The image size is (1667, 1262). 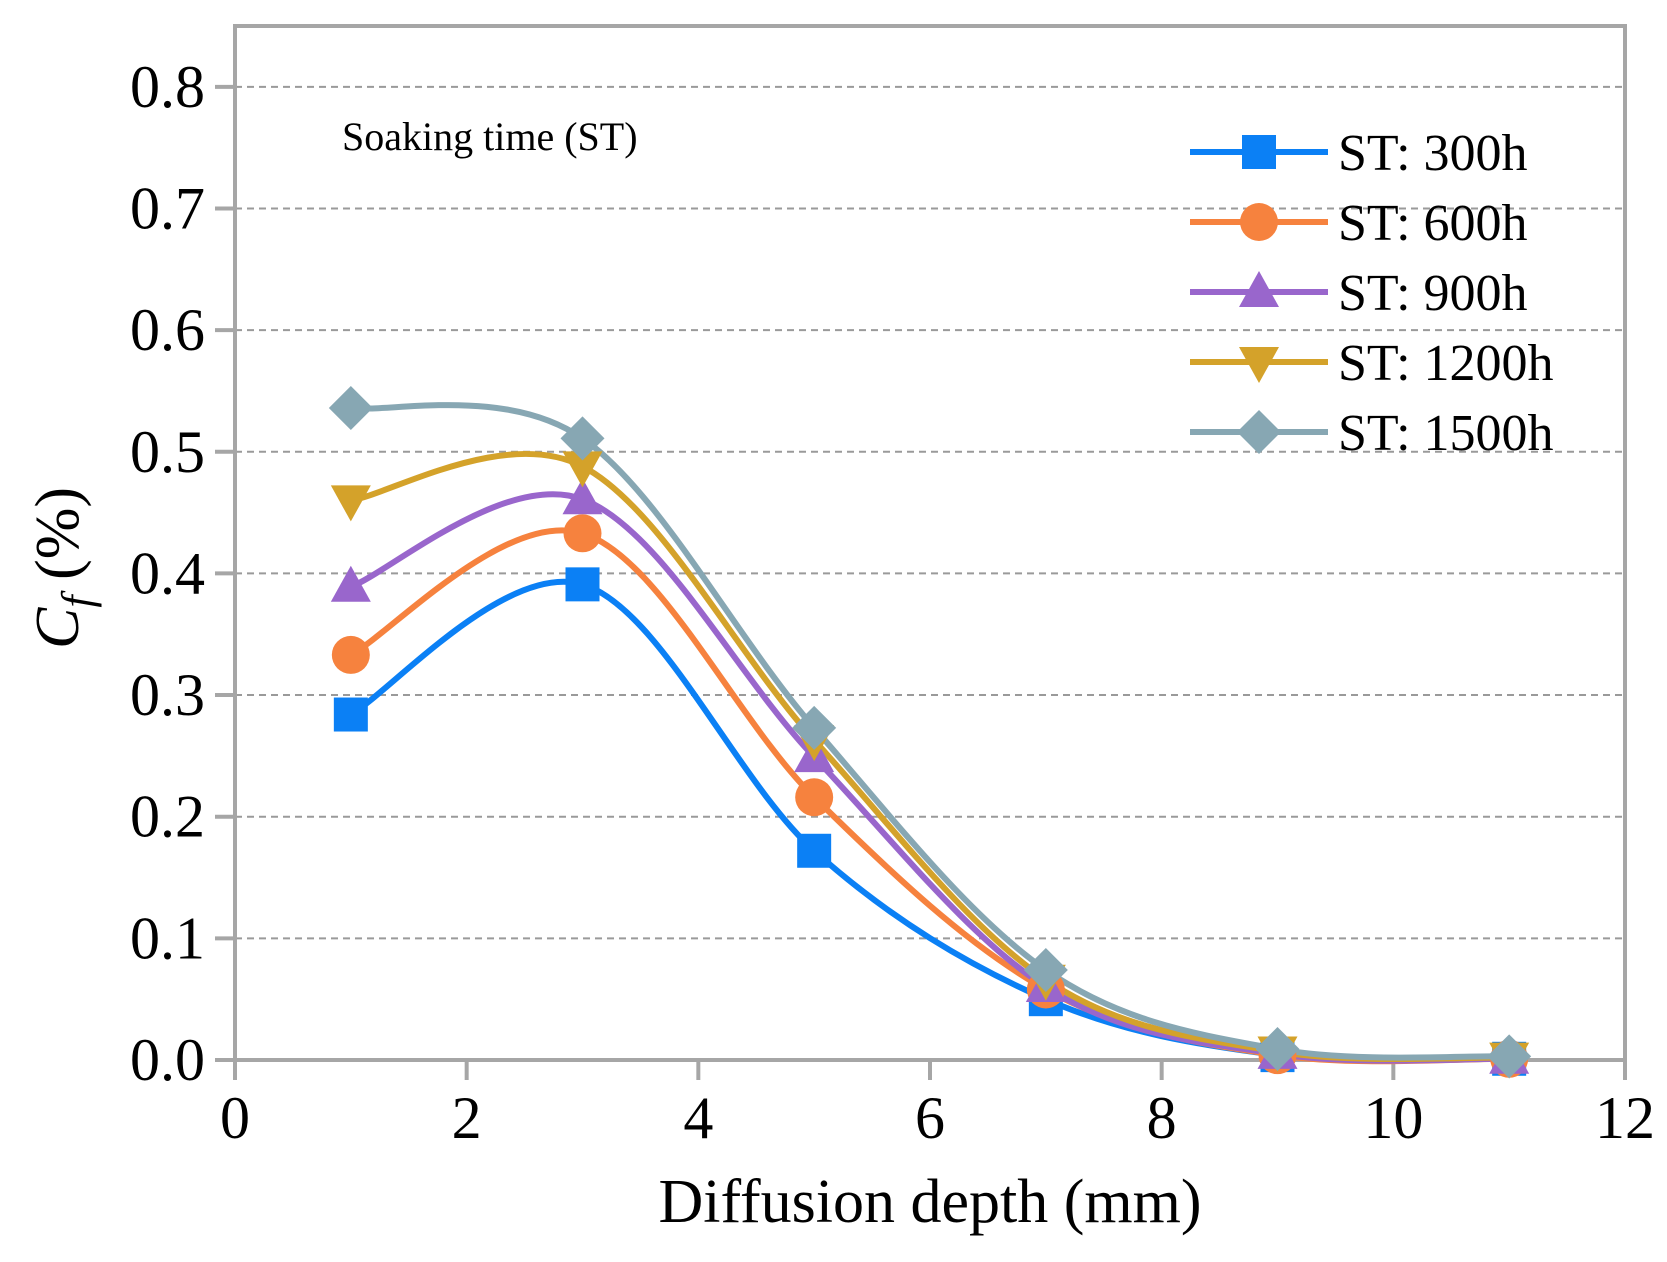 What do you see at coordinates (58, 541) in the screenshot?
I see `y-axis-unit: (%)` at bounding box center [58, 541].